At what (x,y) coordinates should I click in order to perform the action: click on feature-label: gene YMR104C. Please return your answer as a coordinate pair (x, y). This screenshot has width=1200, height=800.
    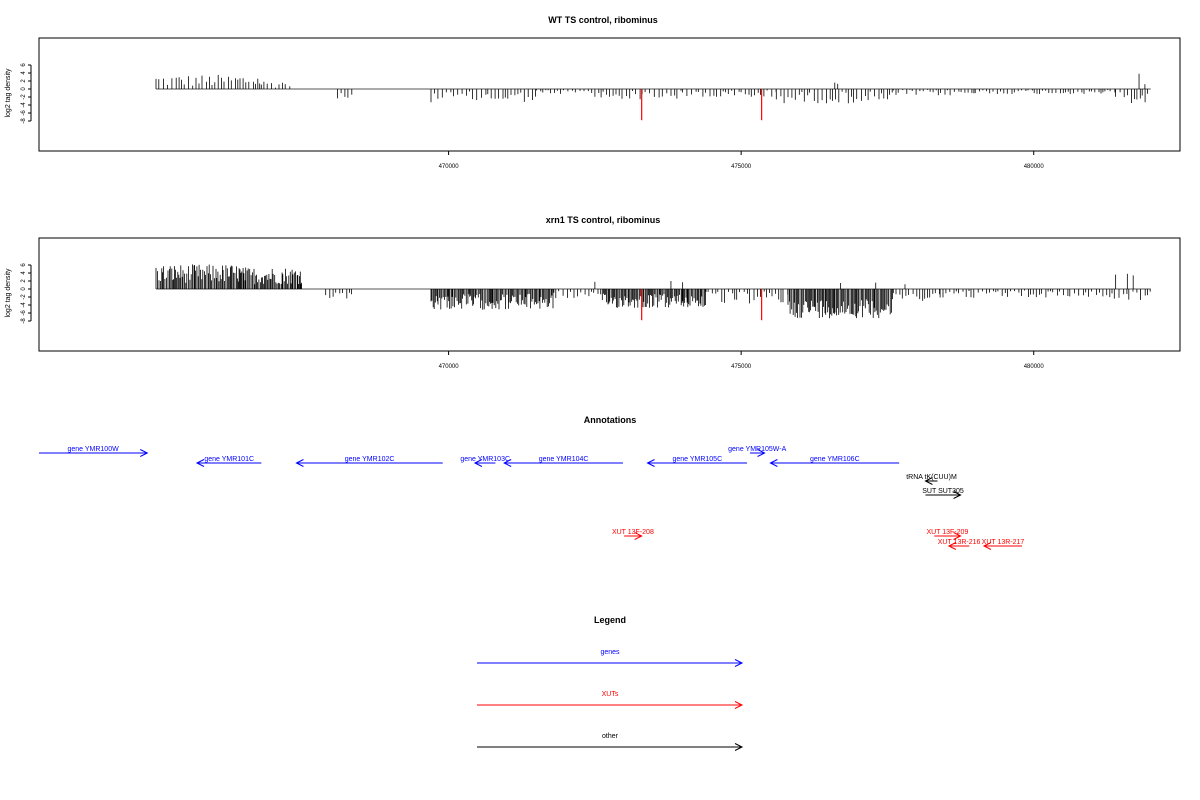
    Looking at the image, I should click on (564, 459).